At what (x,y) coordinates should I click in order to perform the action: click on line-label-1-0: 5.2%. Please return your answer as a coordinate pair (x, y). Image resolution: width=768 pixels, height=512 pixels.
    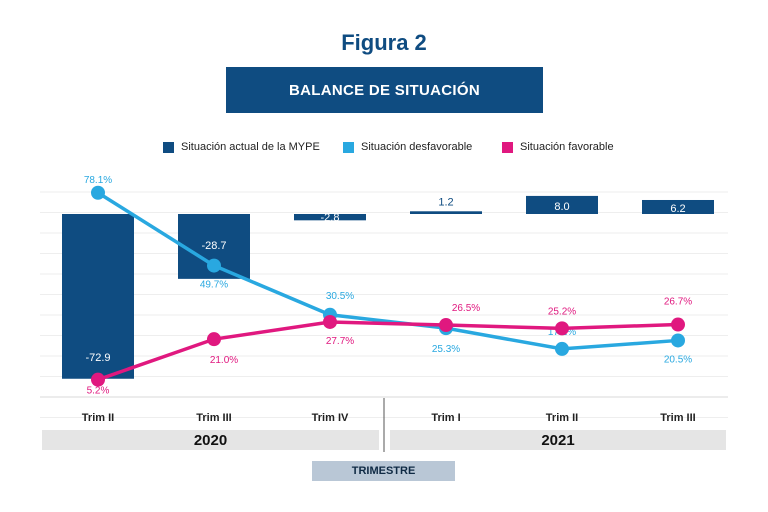
    Looking at the image, I should click on (98, 391).